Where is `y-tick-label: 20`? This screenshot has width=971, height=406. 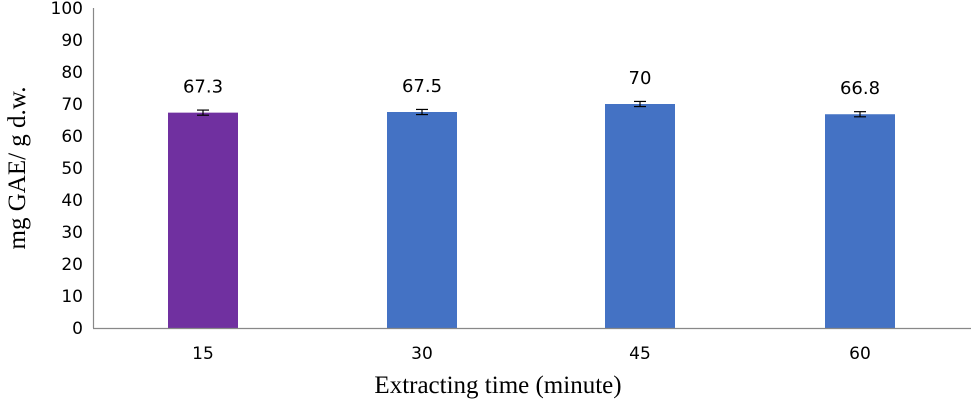 y-tick-label: 20 is located at coordinates (72, 265).